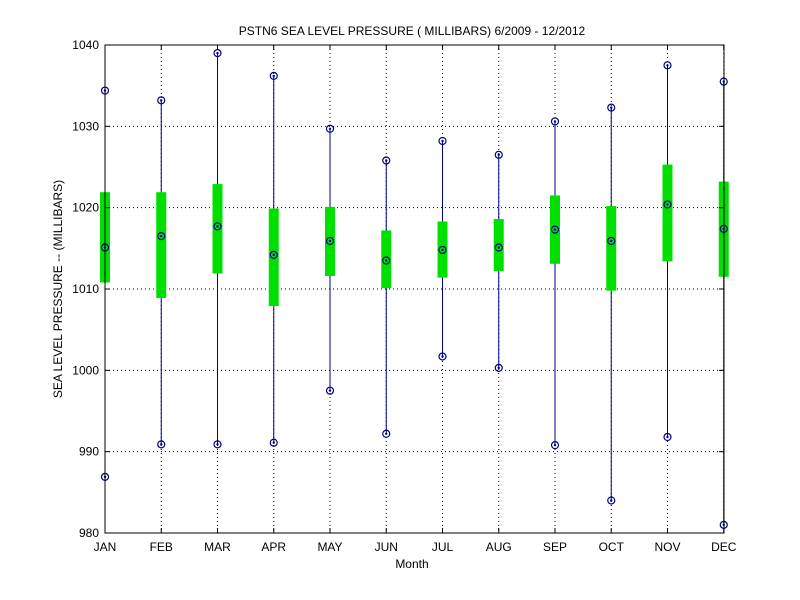  I want to click on x-tick-label: MAR, so click(217, 547).